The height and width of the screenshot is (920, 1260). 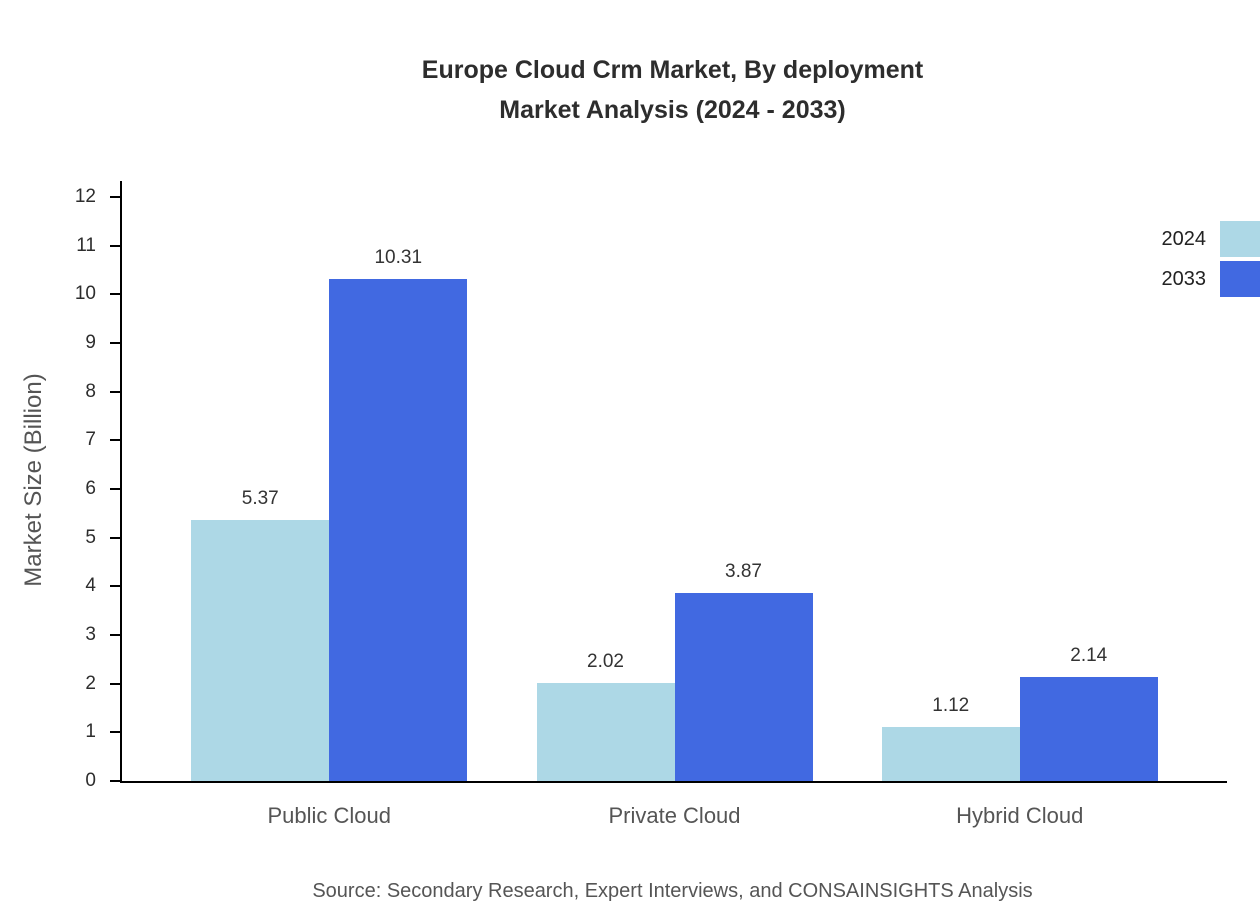 What do you see at coordinates (672, 70) in the screenshot?
I see `chart-title-line1: Europe Cloud Crm Market, By deployment` at bounding box center [672, 70].